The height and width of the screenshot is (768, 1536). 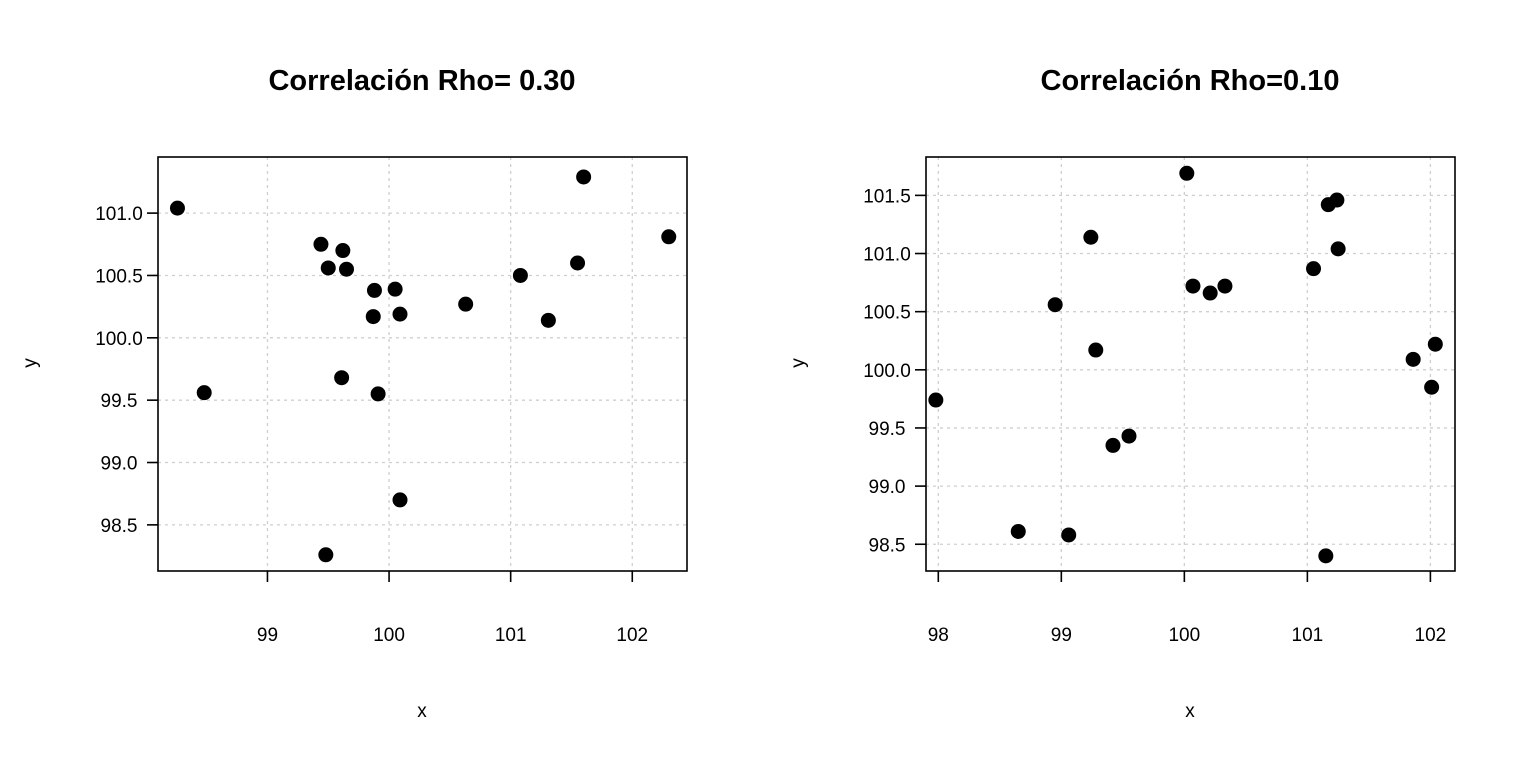 What do you see at coordinates (421, 81) in the screenshot?
I see `chart-title: Correlación Rho= 0.30` at bounding box center [421, 81].